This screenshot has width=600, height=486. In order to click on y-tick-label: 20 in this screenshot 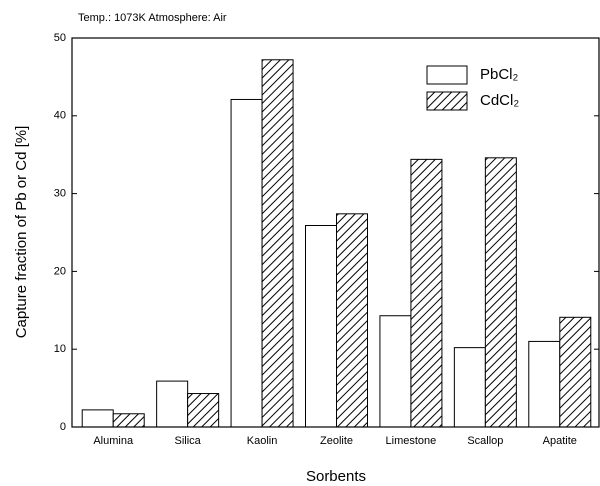, I will do `click(60, 271)`.